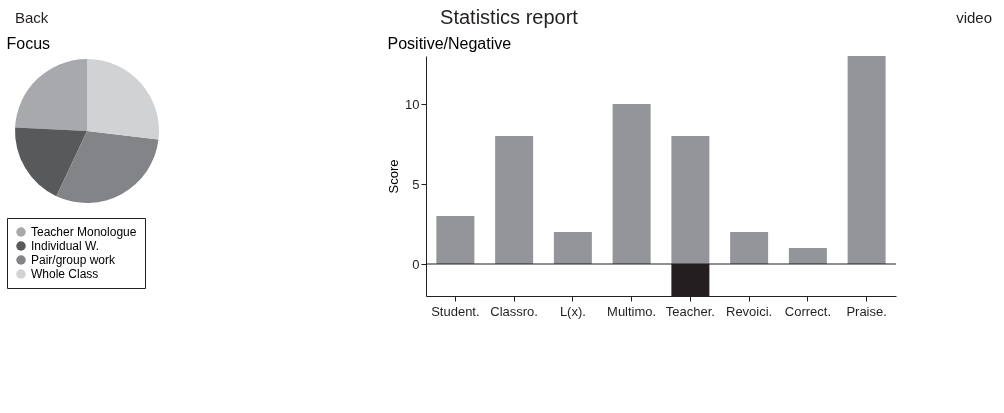  What do you see at coordinates (866, 311) in the screenshot?
I see `x-tick-label: Praise.` at bounding box center [866, 311].